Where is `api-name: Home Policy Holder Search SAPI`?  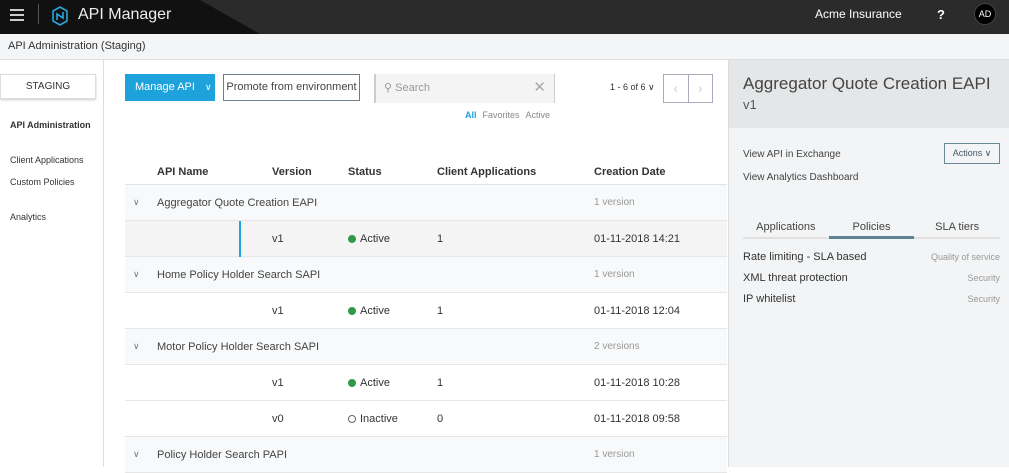 api-name: Home Policy Holder Search SAPI is located at coordinates (239, 275).